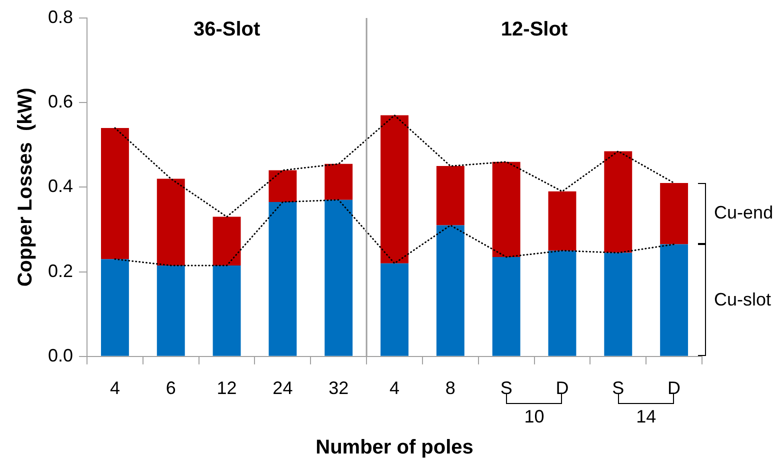 This screenshot has height=468, width=782. What do you see at coordinates (338, 388) in the screenshot?
I see `x-tick-label: 32` at bounding box center [338, 388].